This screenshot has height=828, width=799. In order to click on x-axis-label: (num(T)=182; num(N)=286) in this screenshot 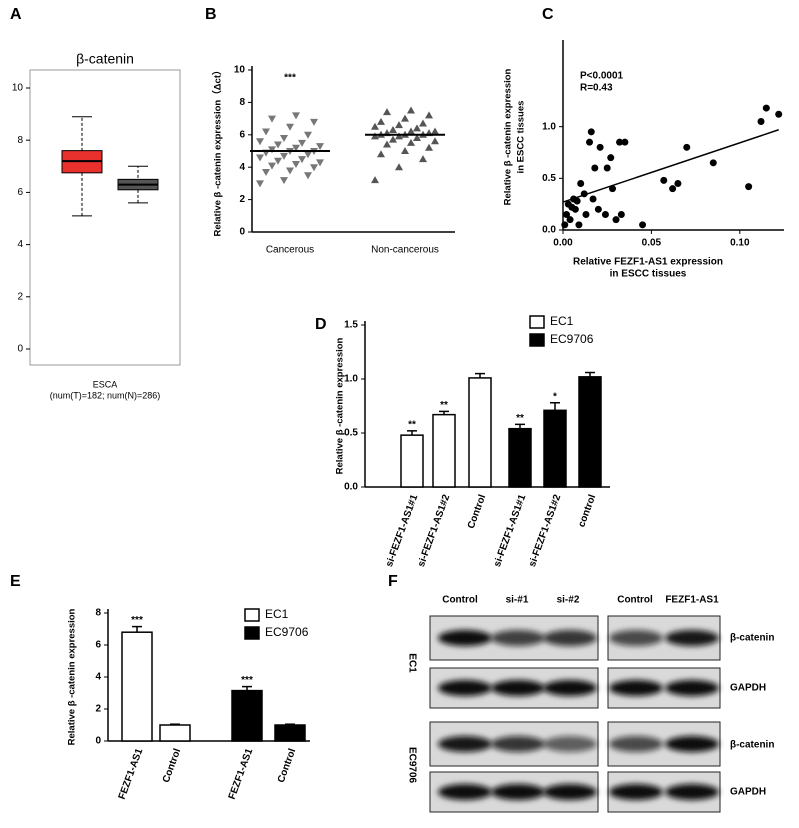, I will do `click(105, 395)`.